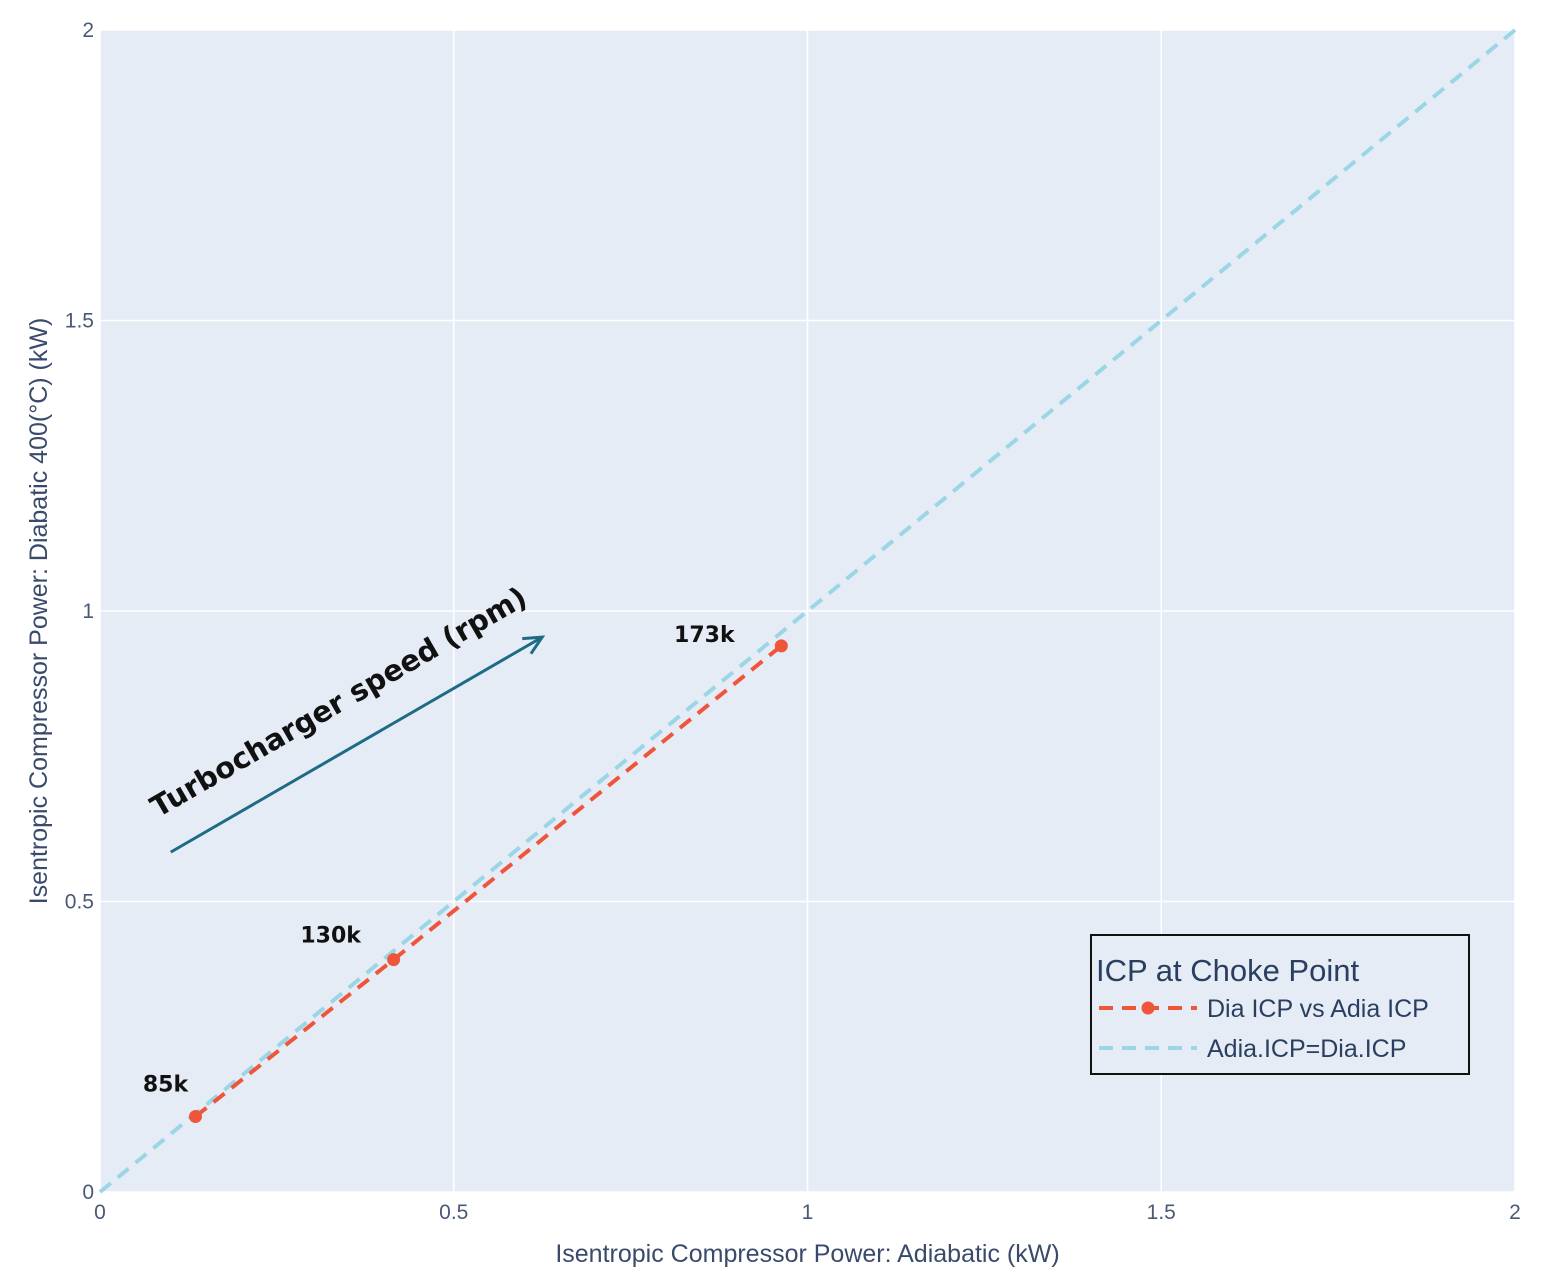 The width and height of the screenshot is (1547, 1282). What do you see at coordinates (705, 635) in the screenshot?
I see `point-label: 173k` at bounding box center [705, 635].